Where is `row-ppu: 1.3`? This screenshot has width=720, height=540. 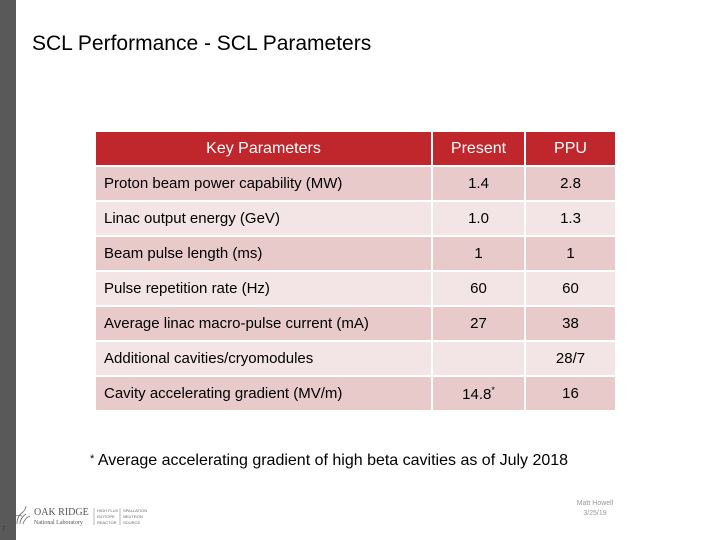 row-ppu: 1.3 is located at coordinates (570, 218).